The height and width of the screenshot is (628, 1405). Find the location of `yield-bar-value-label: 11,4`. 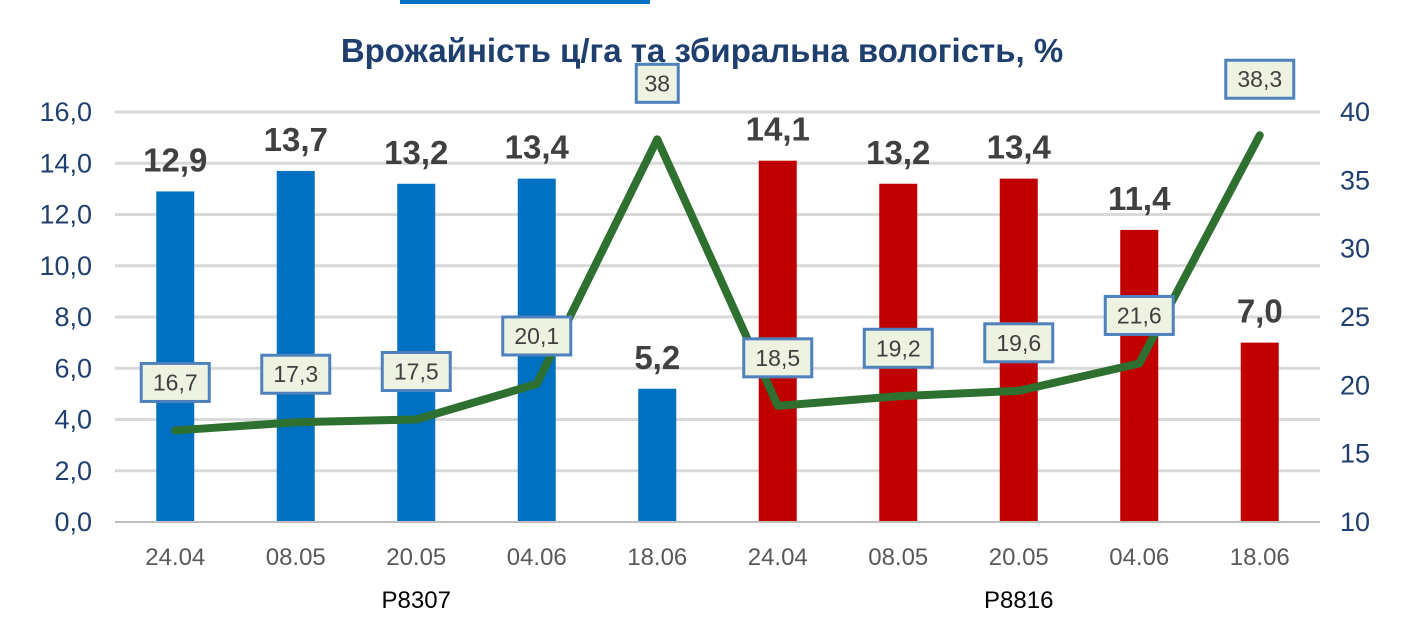

yield-bar-value-label: 11,4 is located at coordinates (1139, 198).